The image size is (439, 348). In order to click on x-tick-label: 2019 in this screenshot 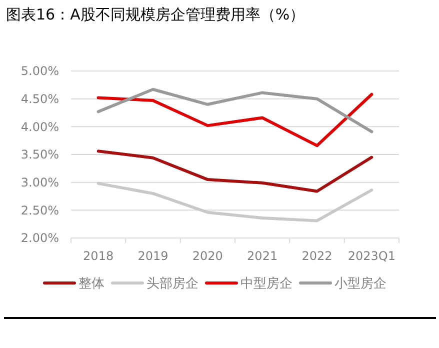, I will do `click(153, 256)`.